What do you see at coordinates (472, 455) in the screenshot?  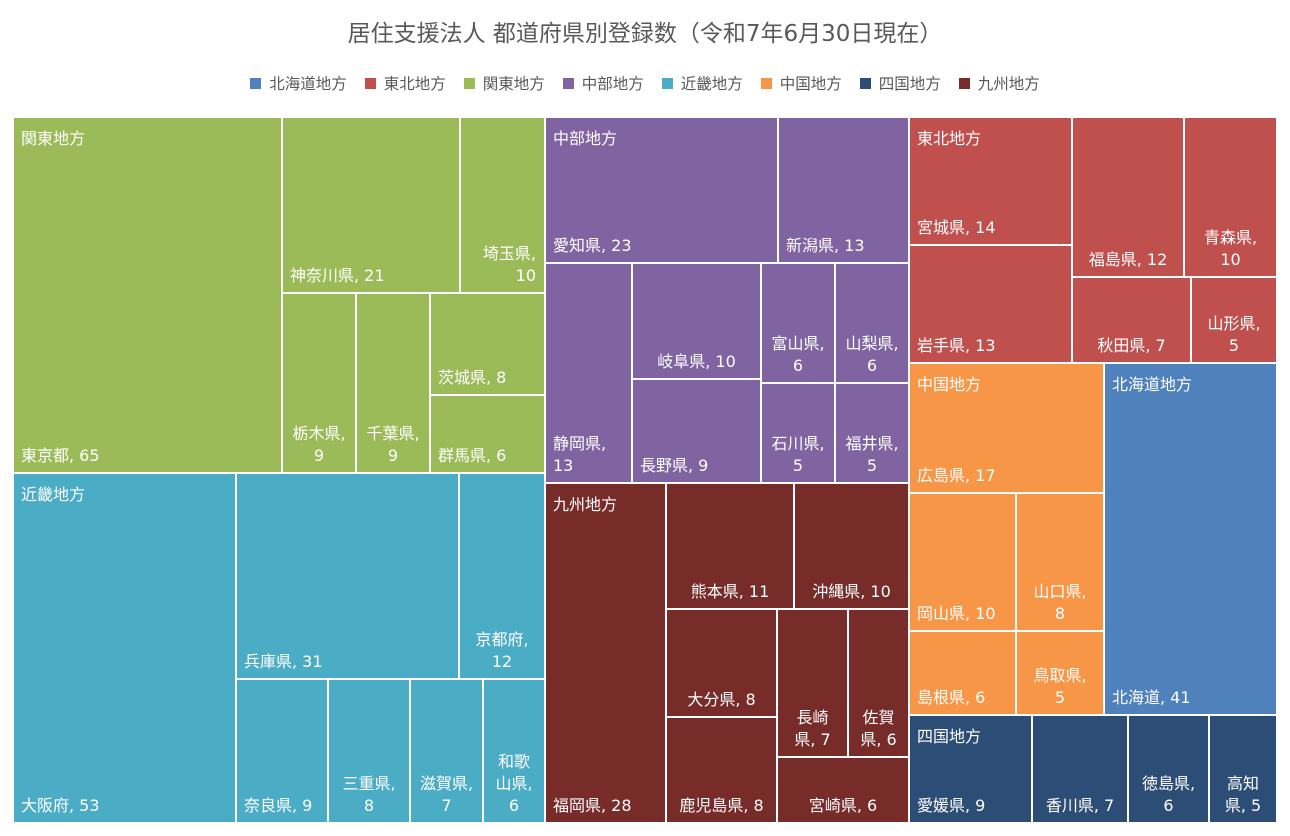 I see `tile-label: 群馬県, 6` at bounding box center [472, 455].